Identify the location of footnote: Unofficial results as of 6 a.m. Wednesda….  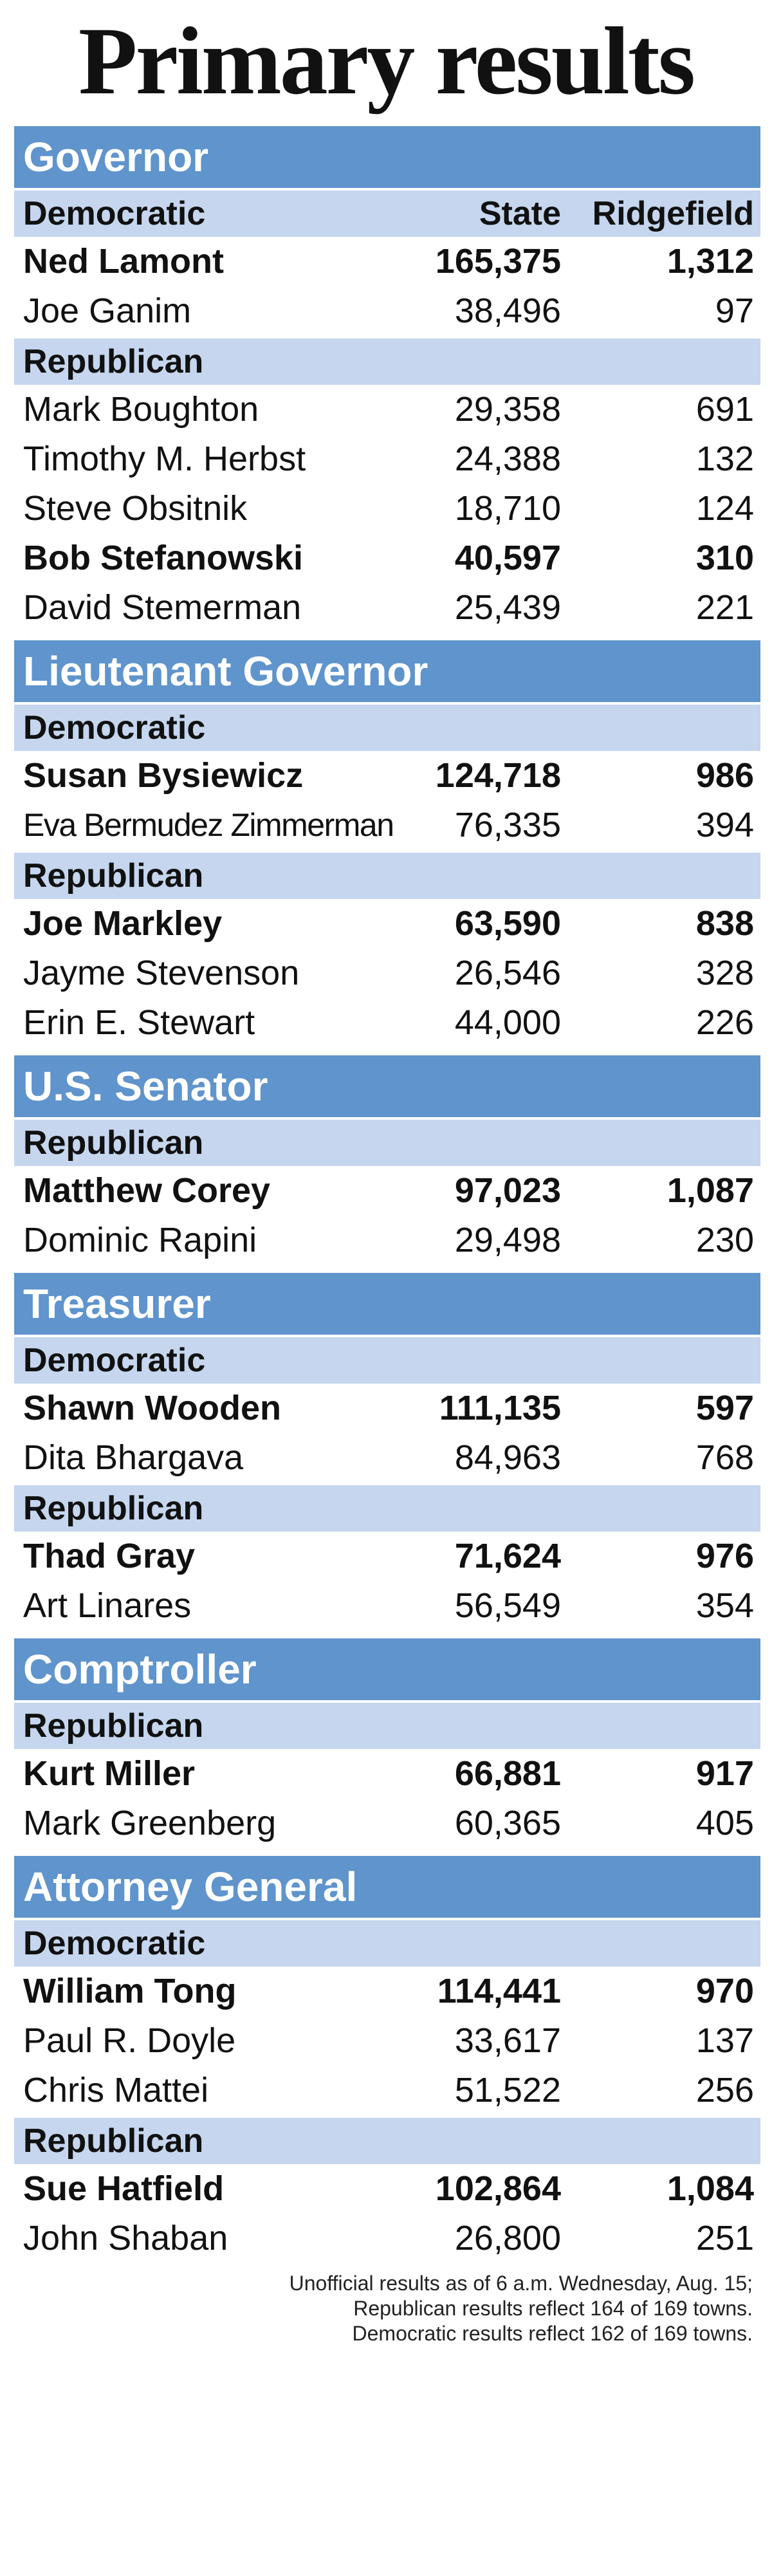
(386, 2308).